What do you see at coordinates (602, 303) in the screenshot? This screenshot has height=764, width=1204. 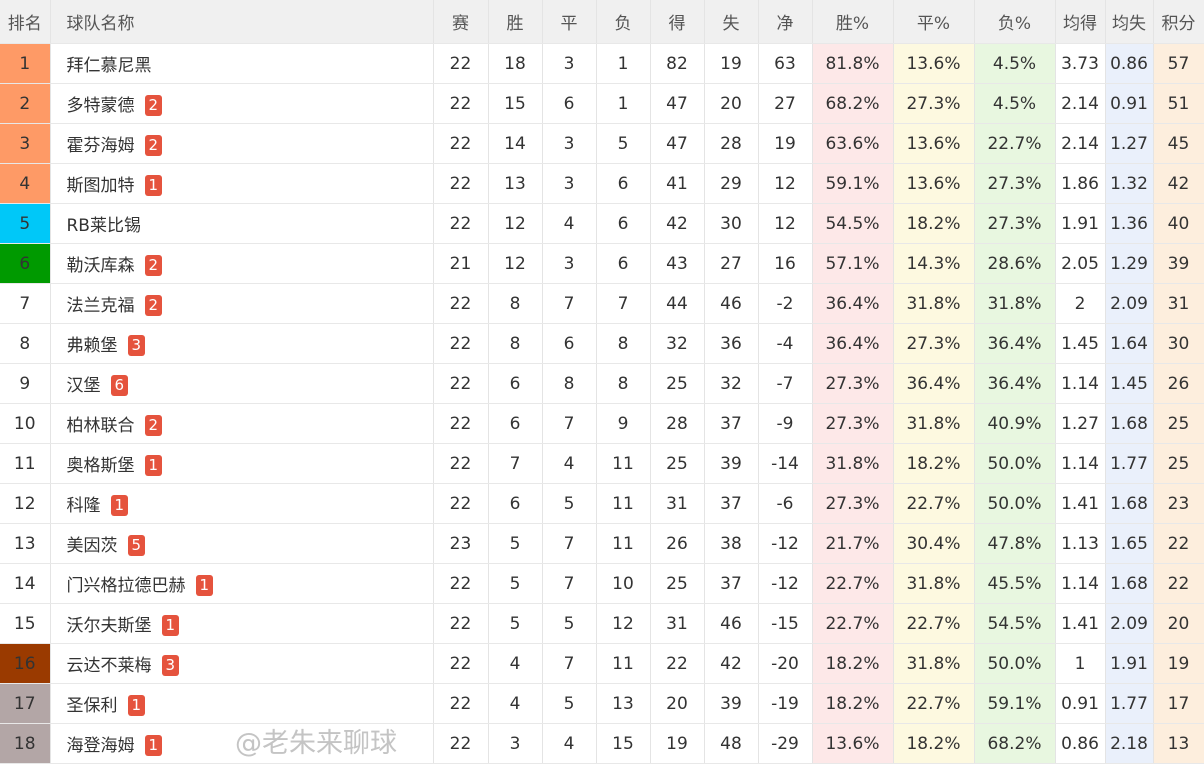 I see `table-row: 7 法兰克福 2 22 8 7 7 44 46 -2 36.4% 31.8% 31.8% 2 2.09 31` at bounding box center [602, 303].